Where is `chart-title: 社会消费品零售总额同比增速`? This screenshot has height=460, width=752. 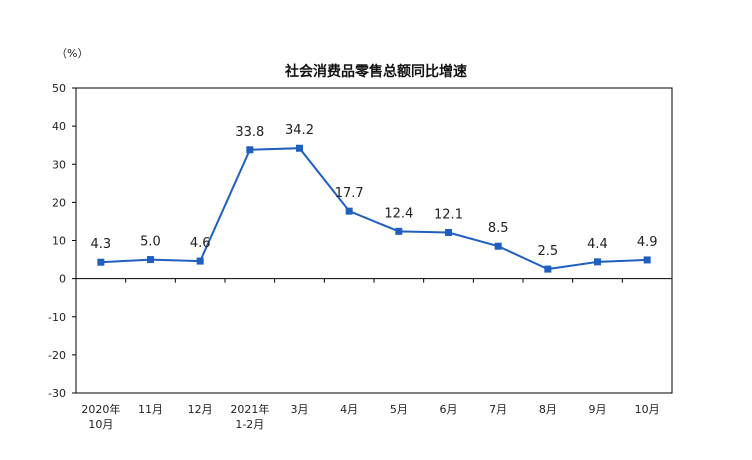 chart-title: 社会消费品零售总额同比增速 is located at coordinates (375, 71).